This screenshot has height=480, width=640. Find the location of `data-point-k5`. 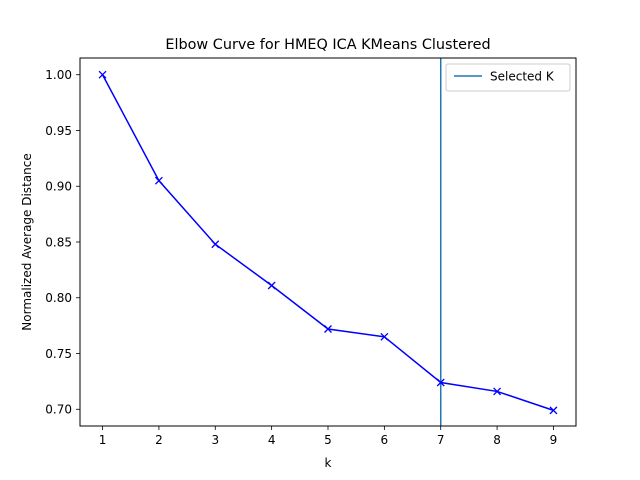

data-point-k5 is located at coordinates (328, 329).